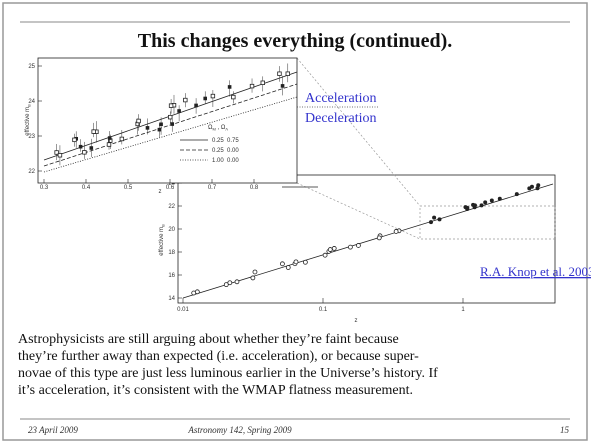  I want to click on x-tick-label: 1, so click(463, 310).